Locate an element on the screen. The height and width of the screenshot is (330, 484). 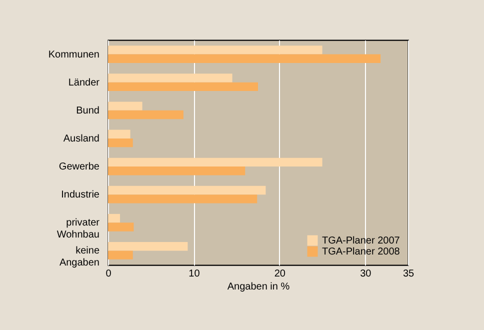
x-tick-label: 35 is located at coordinates (408, 274).